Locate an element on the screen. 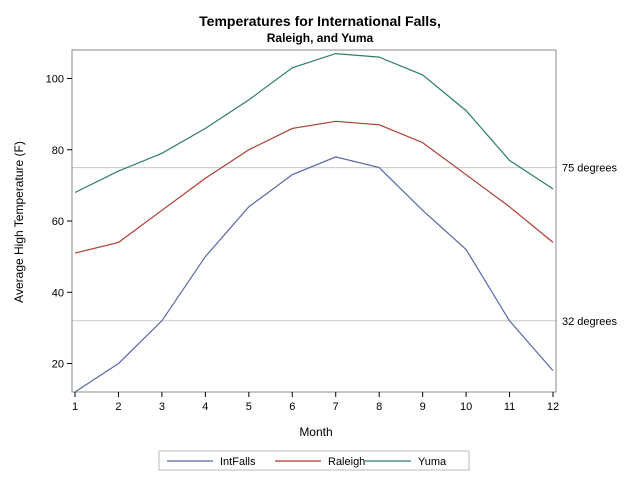 The image size is (640, 480). reference-line-label: 75 degrees is located at coordinates (590, 169).